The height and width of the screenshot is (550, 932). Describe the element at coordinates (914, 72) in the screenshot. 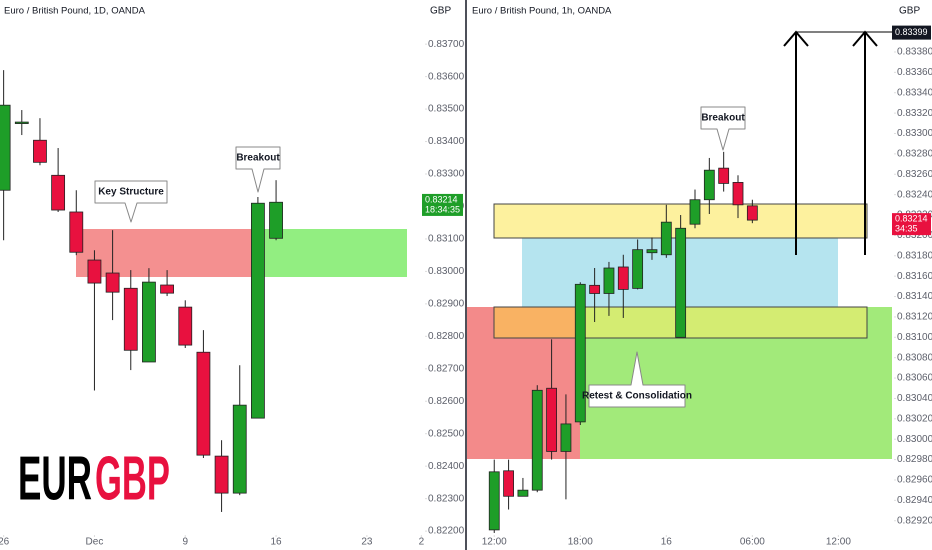

I see `y-tick-label: 0.83360` at that location.